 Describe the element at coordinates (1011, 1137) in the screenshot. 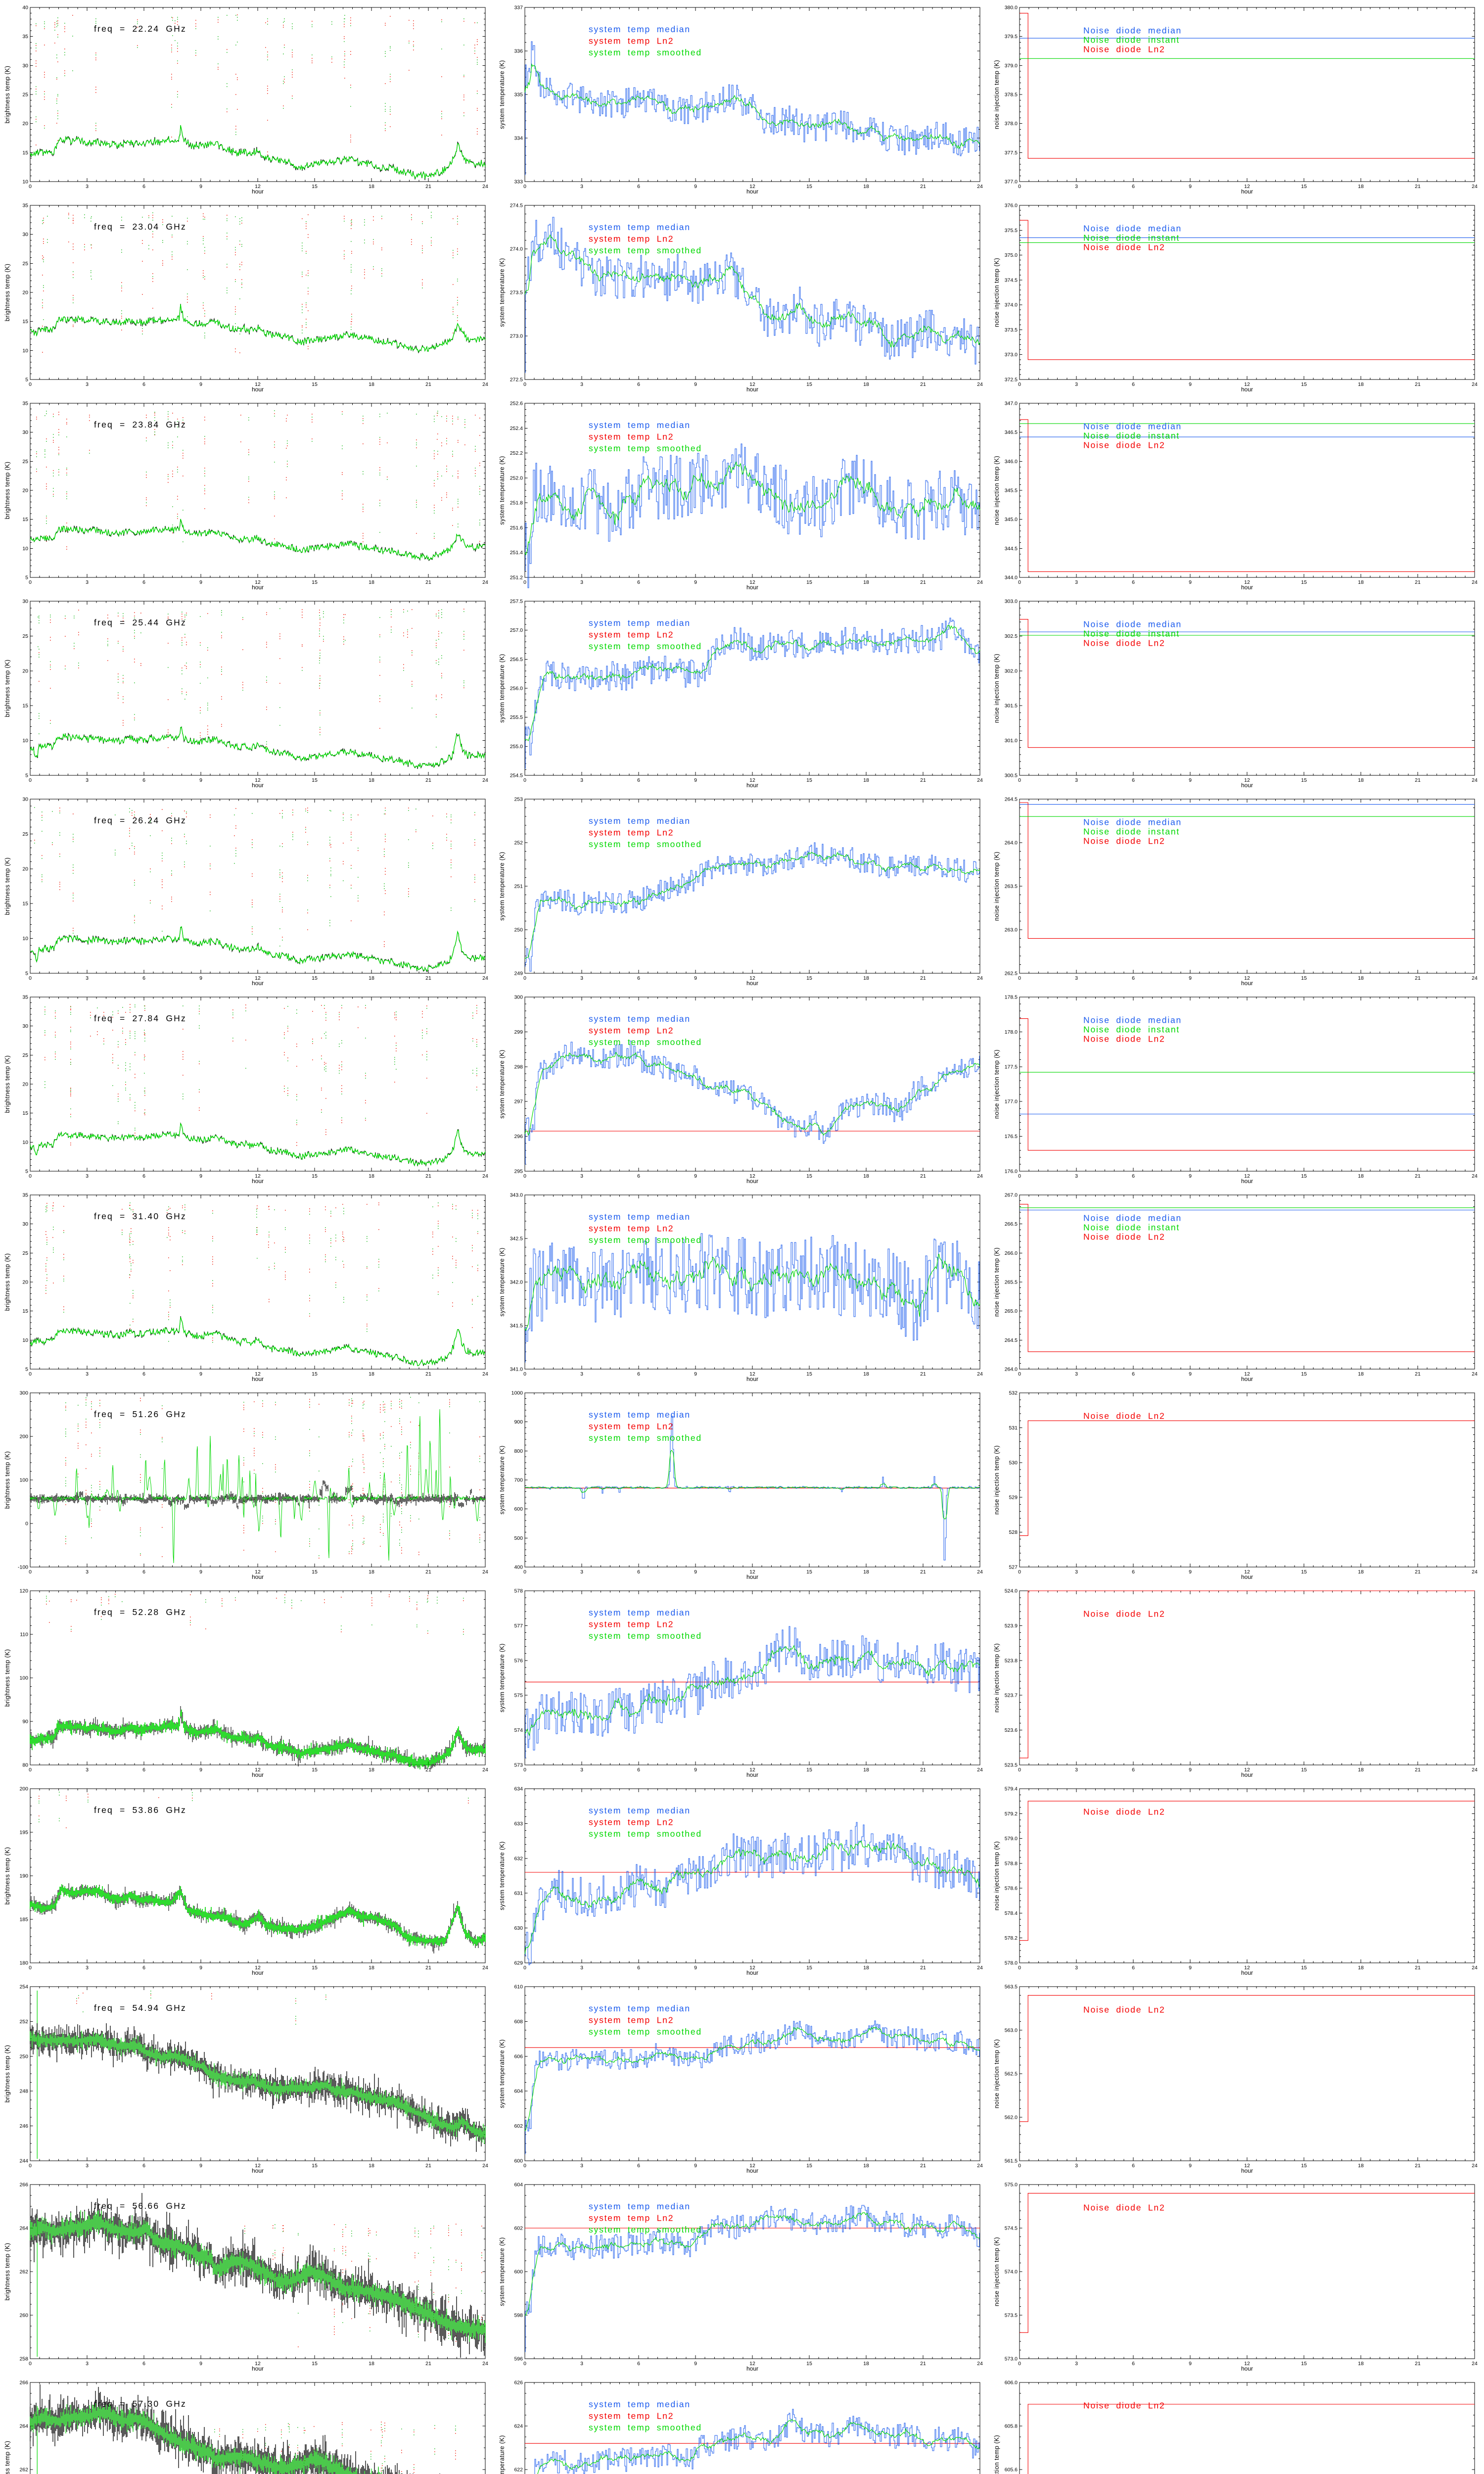

I see `svg-text: 176.5` at that location.